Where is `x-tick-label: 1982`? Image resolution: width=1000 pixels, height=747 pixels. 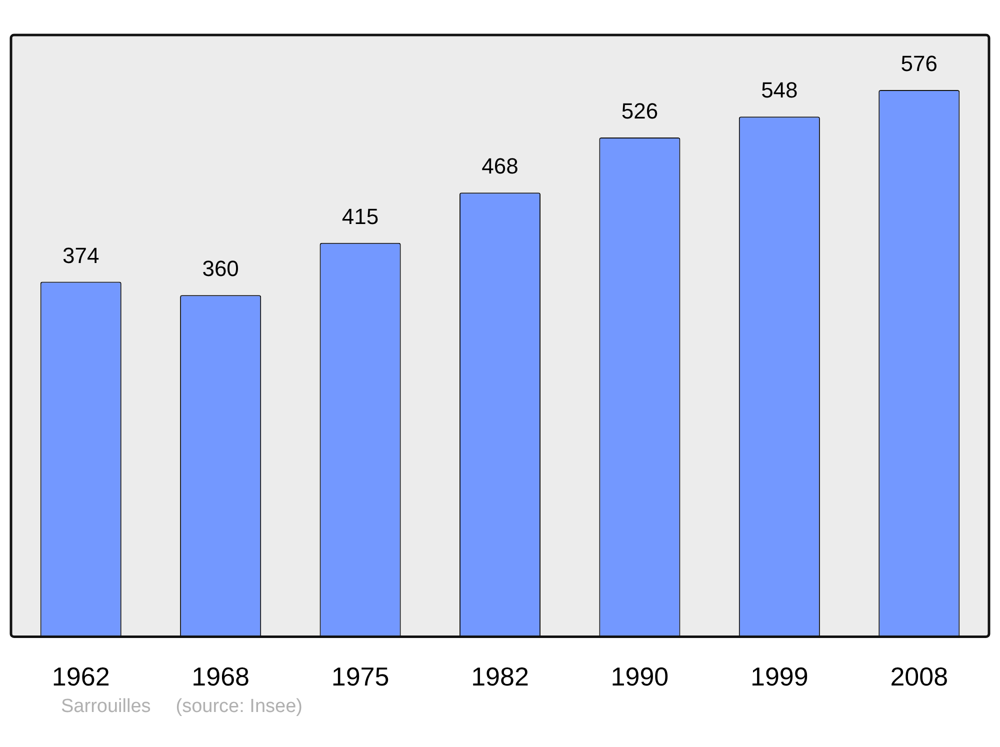
x-tick-label: 1982 is located at coordinates (500, 677).